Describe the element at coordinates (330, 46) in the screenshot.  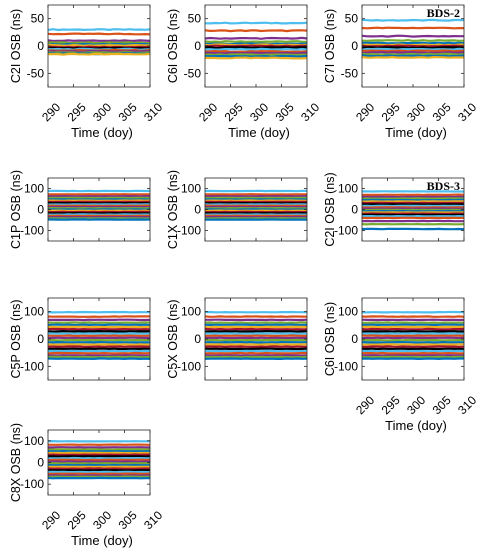
I see `y-axis-label: C7I OSB (ns)` at that location.